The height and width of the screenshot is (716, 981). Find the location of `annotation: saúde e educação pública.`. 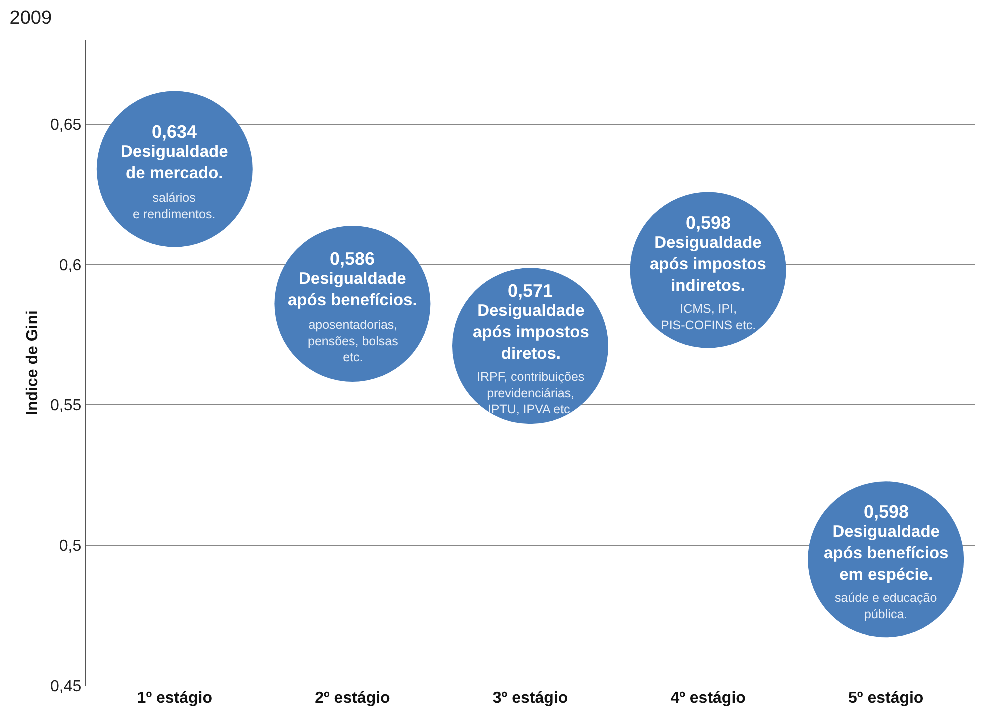

annotation: saúde e educação pública. is located at coordinates (886, 606).